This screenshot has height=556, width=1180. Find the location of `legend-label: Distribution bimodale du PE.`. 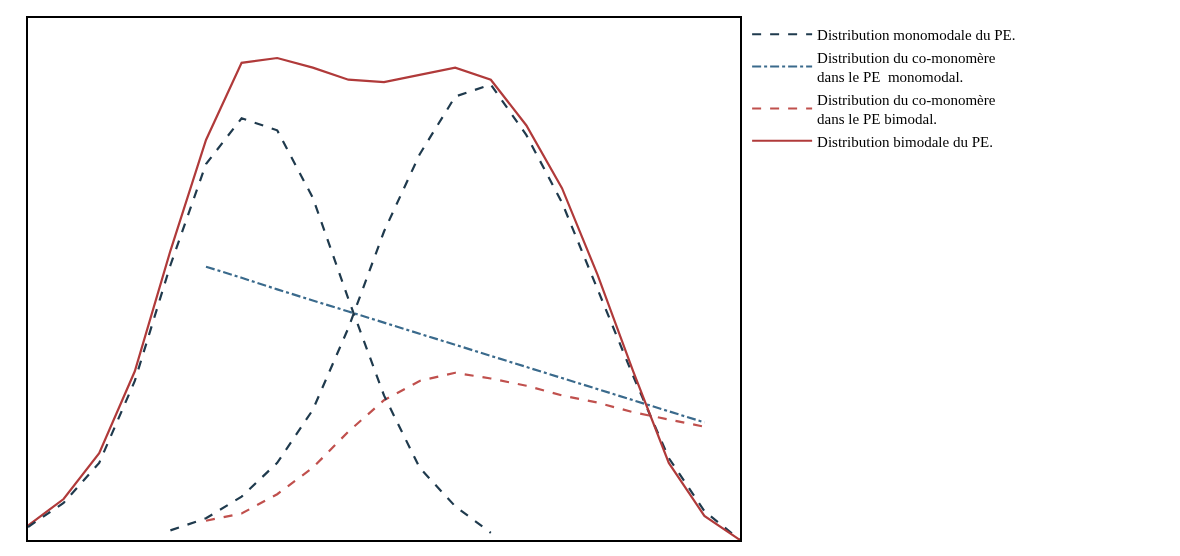

legend-label: Distribution bimodale du PE. is located at coordinates (905, 141).